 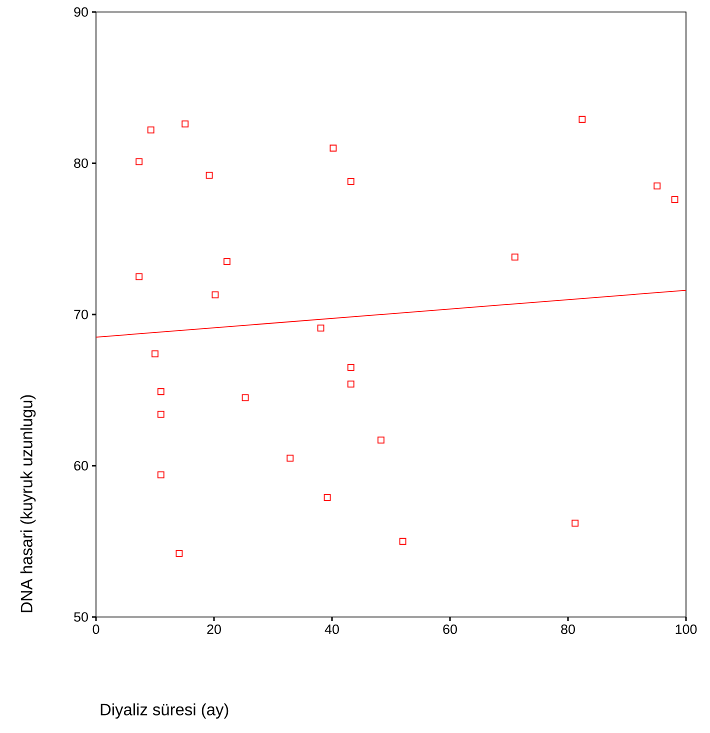 I want to click on y-tick-label: 80, so click(x=81, y=163).